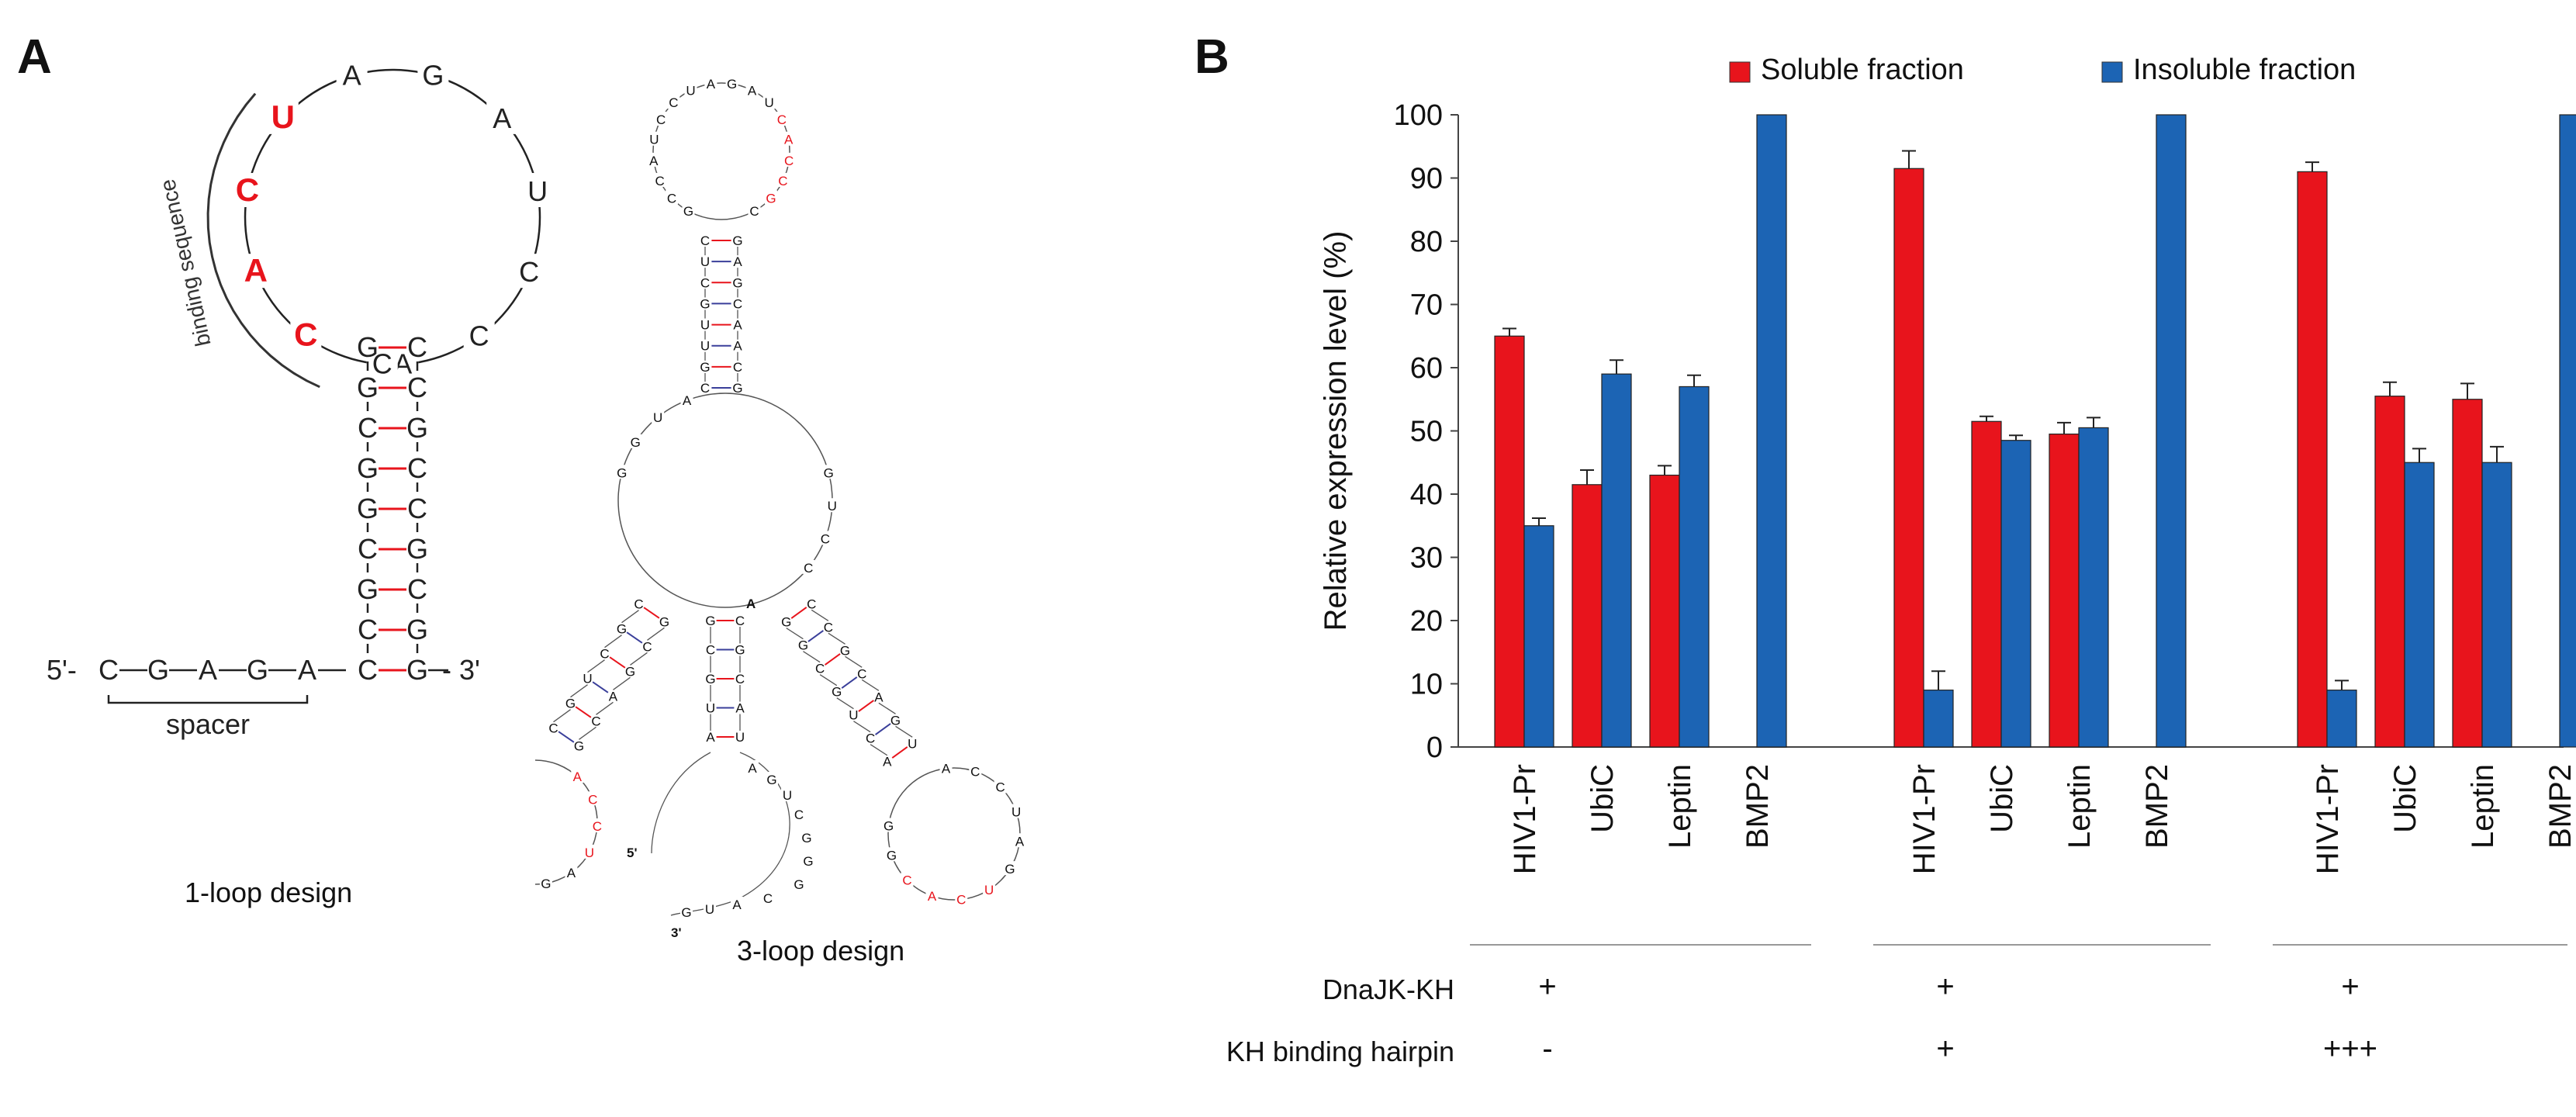 Image resolution: width=2576 pixels, height=1117 pixels. I want to click on top-stem-nucleotide: A, so click(737, 325).